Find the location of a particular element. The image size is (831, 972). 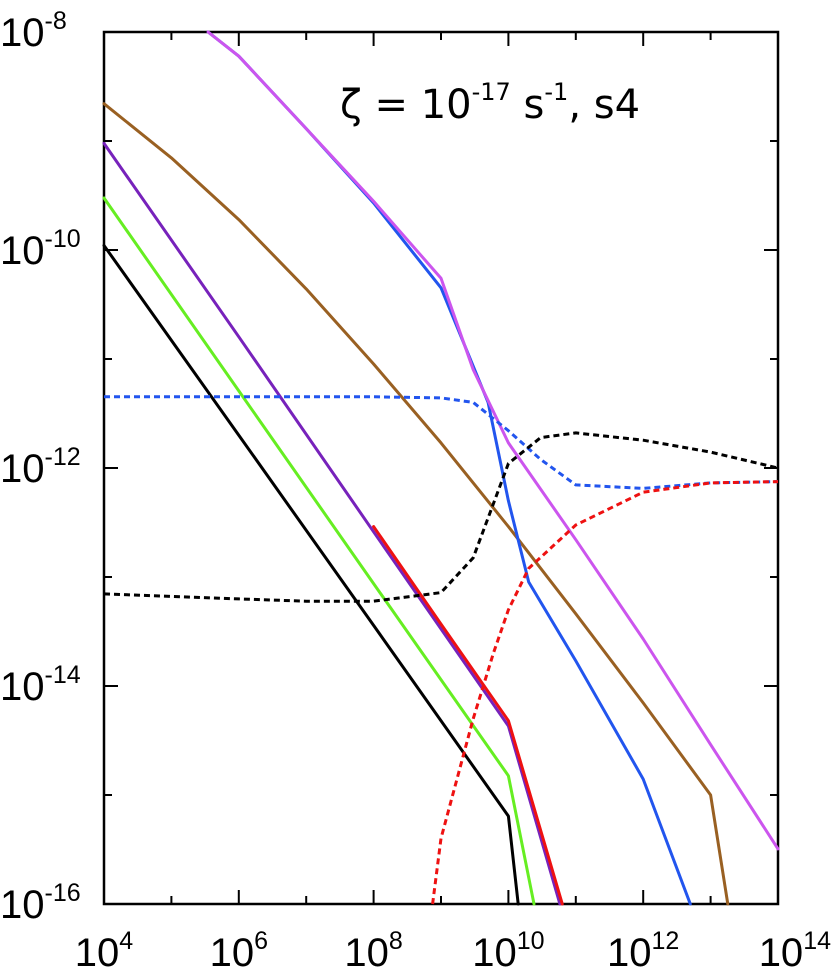

y-tick-label-exponent: -8 is located at coordinates (56, 21).